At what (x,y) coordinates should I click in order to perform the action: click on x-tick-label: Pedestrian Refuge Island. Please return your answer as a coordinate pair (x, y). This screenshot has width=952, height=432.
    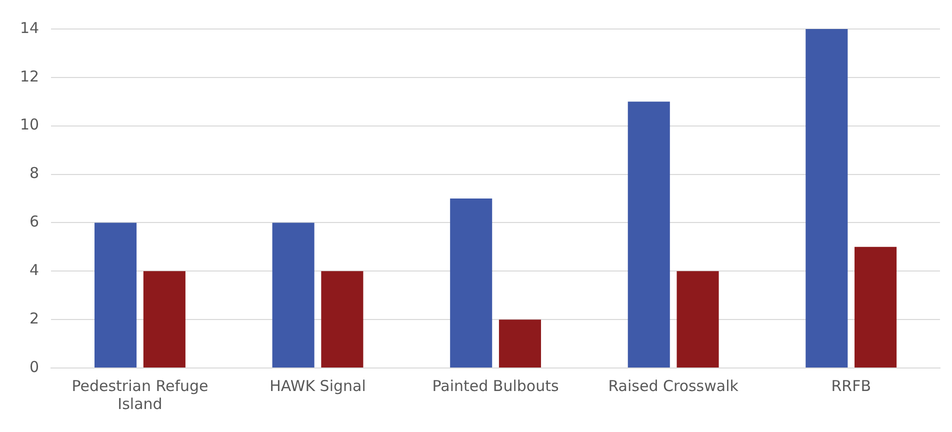
    Looking at the image, I should click on (140, 394).